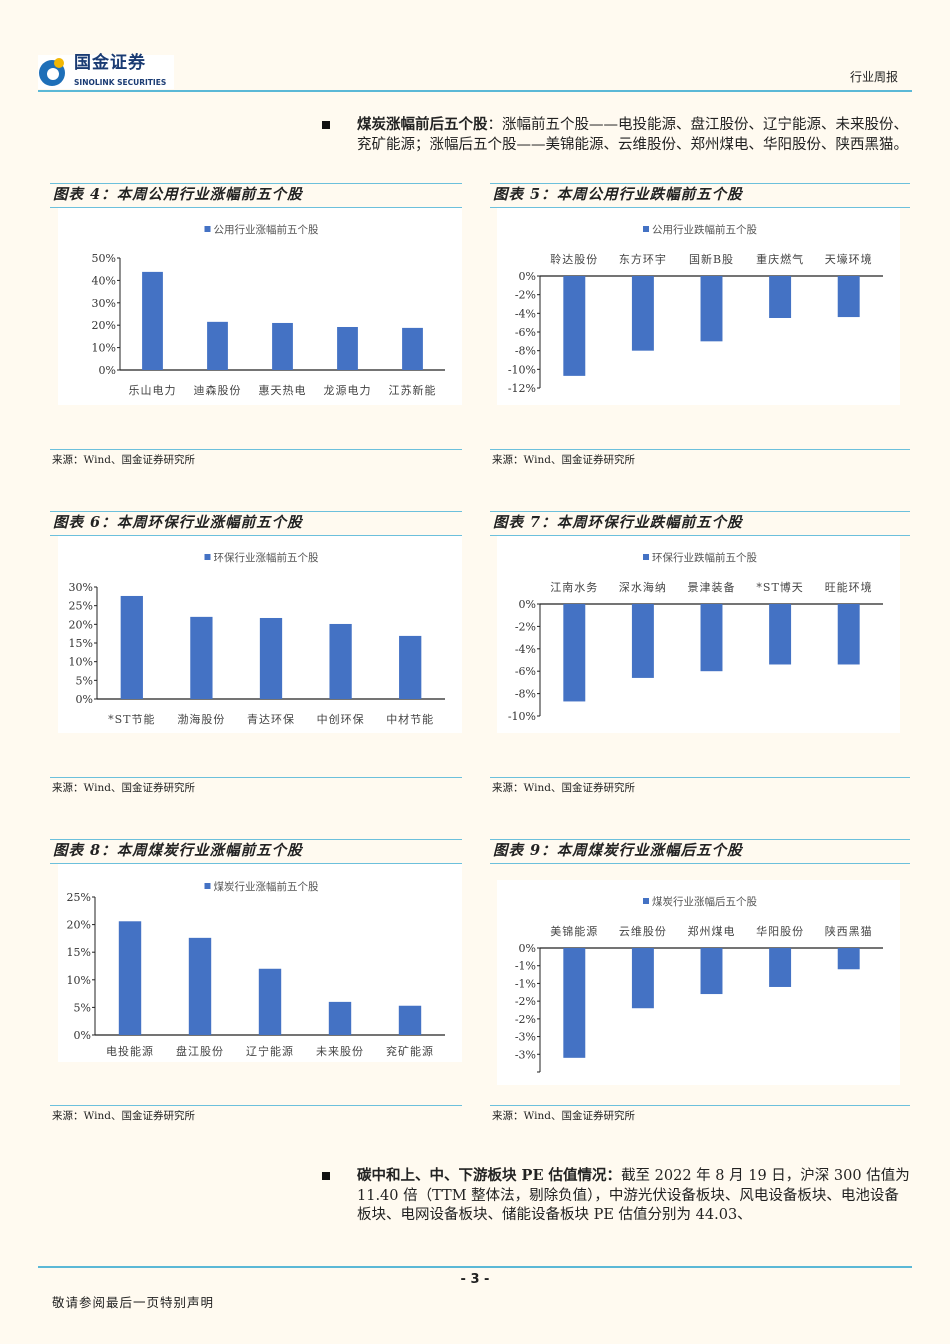  What do you see at coordinates (412, 348) in the screenshot?
I see `bar-江苏新能` at bounding box center [412, 348].